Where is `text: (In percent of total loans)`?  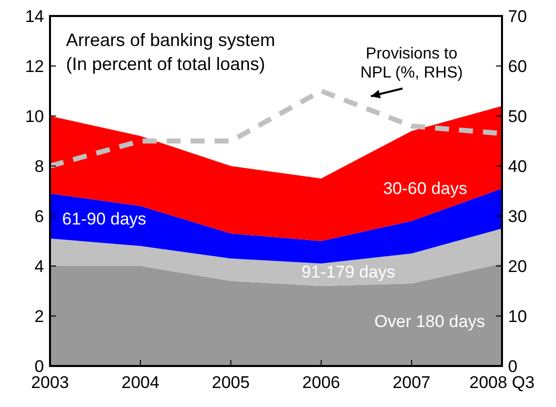
text: (In percent of total loans) is located at coordinates (166, 64).